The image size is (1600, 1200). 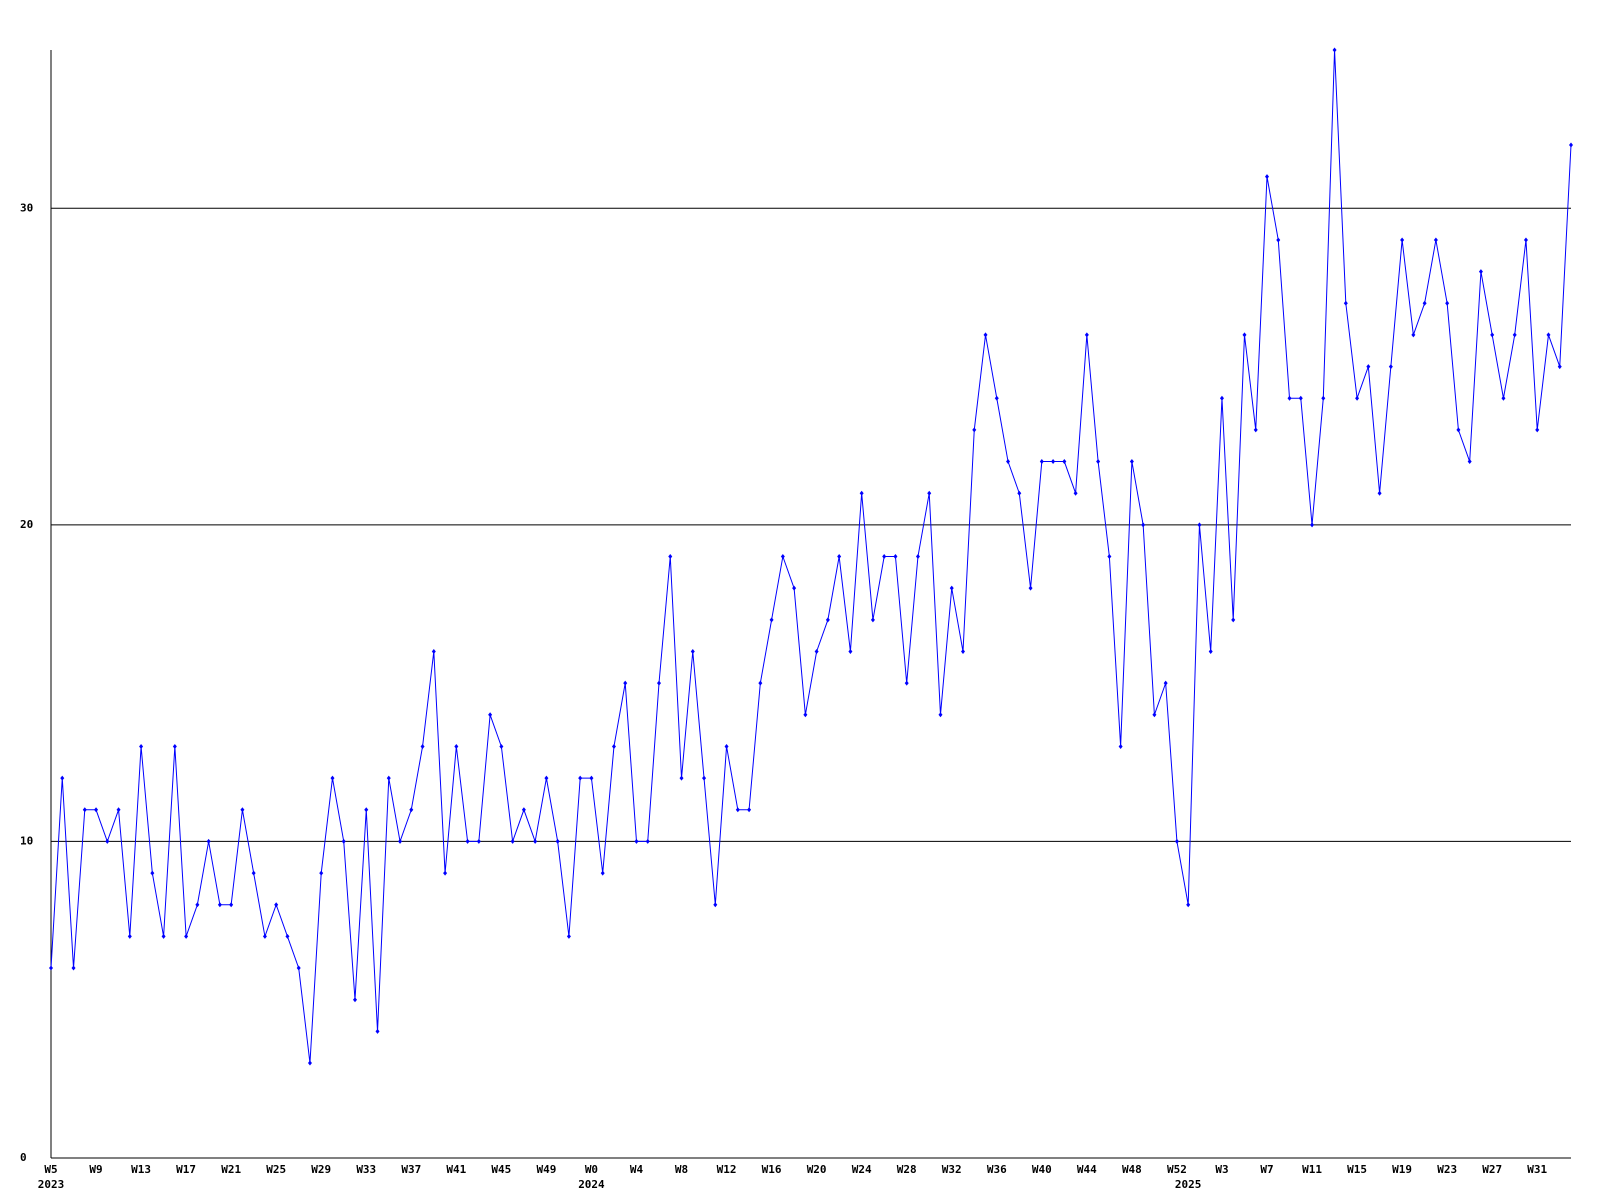 I want to click on x-tick-label: W7, so click(x=1266, y=1169).